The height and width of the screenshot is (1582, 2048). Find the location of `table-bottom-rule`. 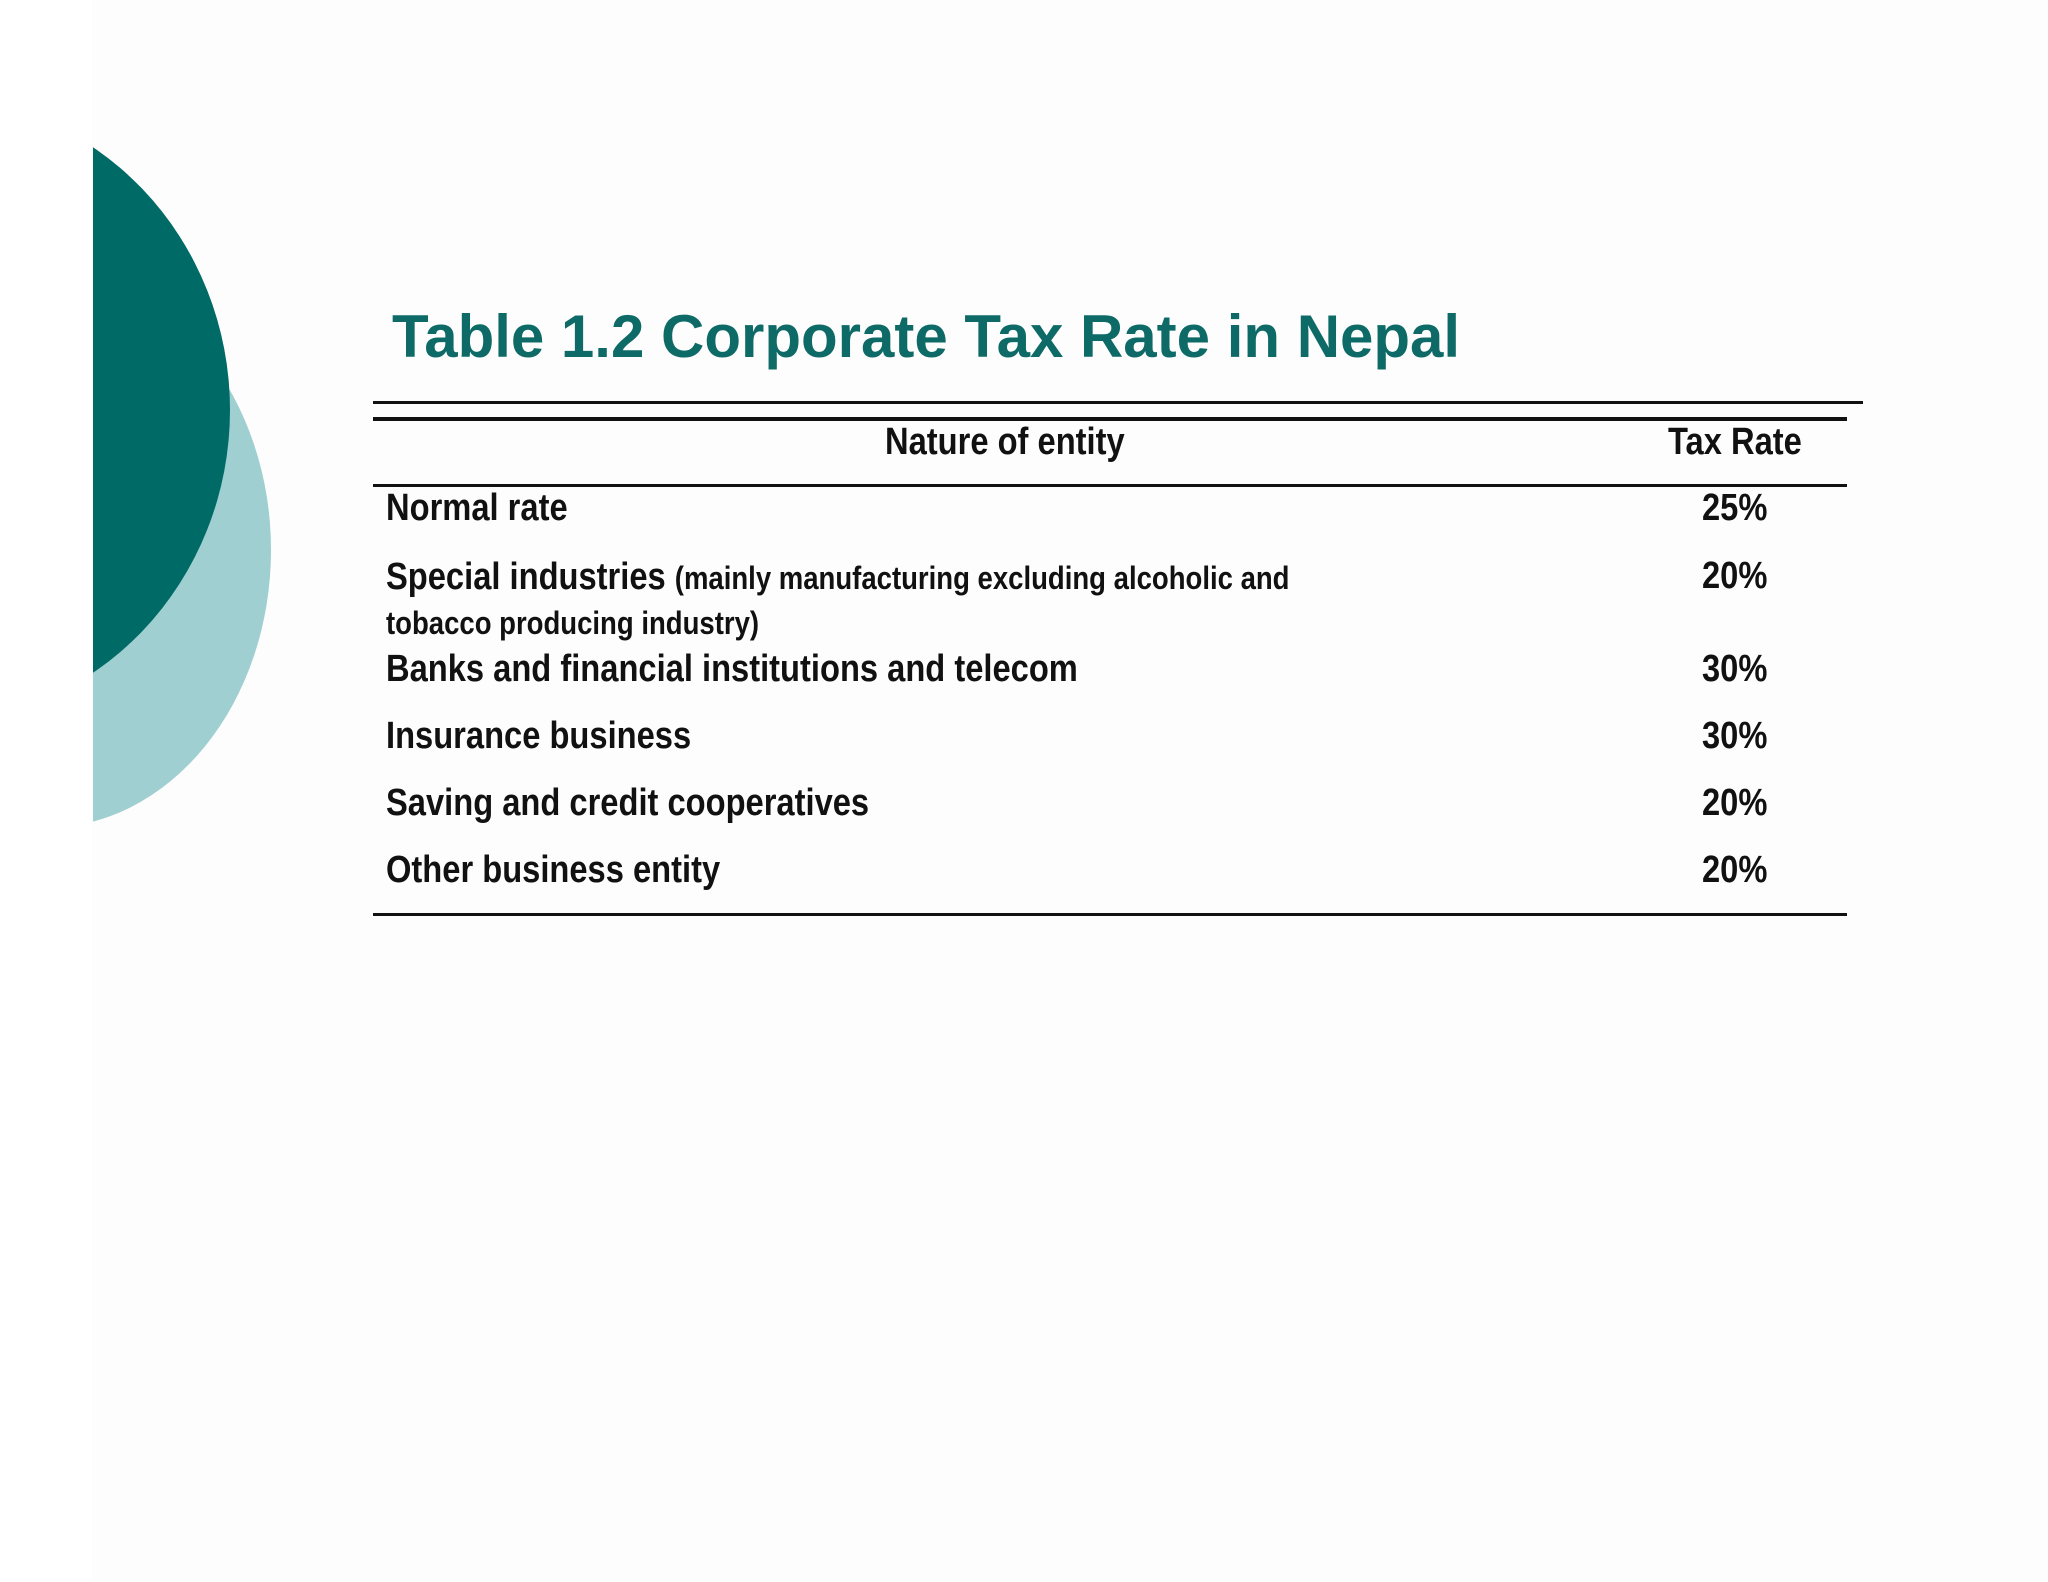

table-bottom-rule is located at coordinates (1110, 914).